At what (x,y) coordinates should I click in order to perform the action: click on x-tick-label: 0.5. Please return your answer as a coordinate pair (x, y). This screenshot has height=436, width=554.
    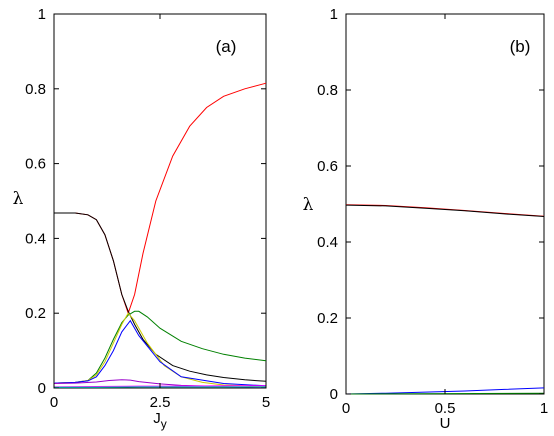
    Looking at the image, I should click on (445, 408).